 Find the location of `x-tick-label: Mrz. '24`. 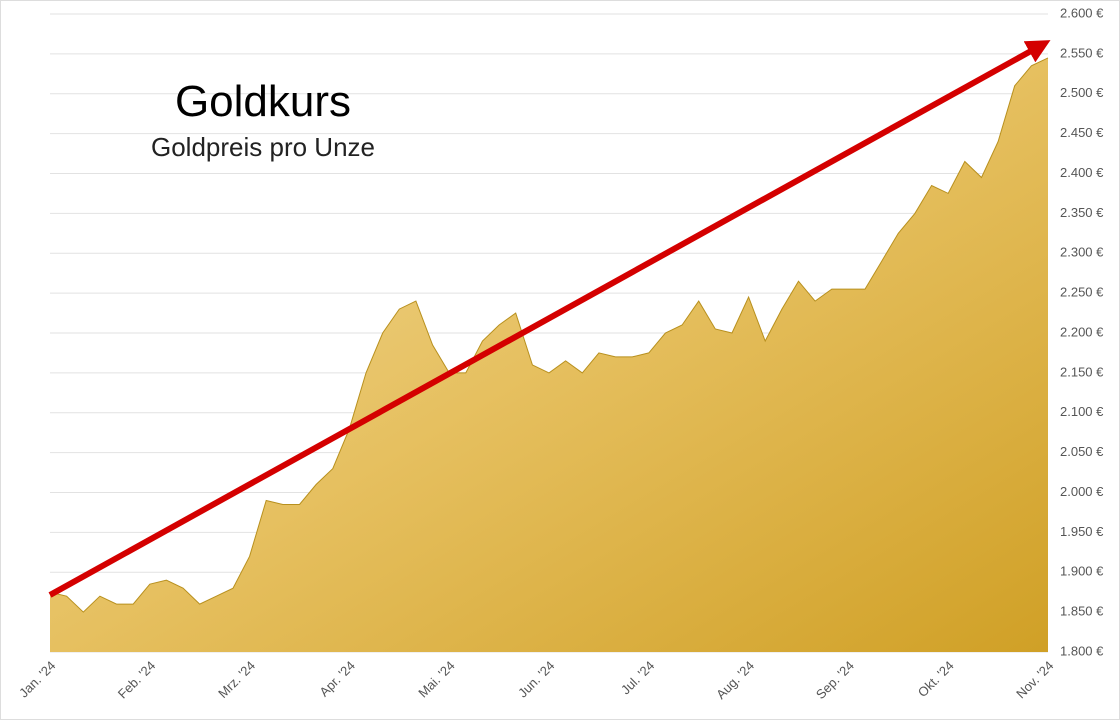

x-tick-label: Mrz. '24 is located at coordinates (236, 679).